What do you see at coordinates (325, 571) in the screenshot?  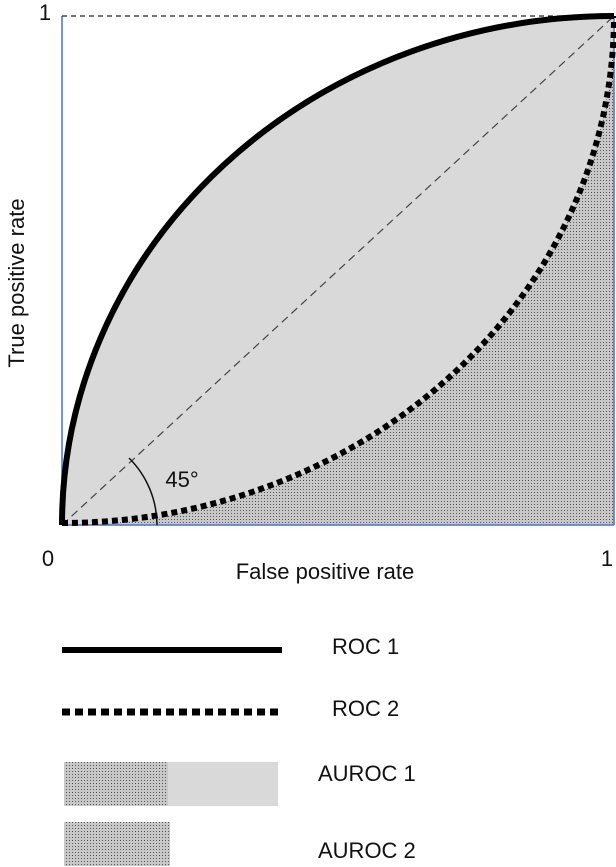 I see `x-axis-title: False positive rate` at bounding box center [325, 571].